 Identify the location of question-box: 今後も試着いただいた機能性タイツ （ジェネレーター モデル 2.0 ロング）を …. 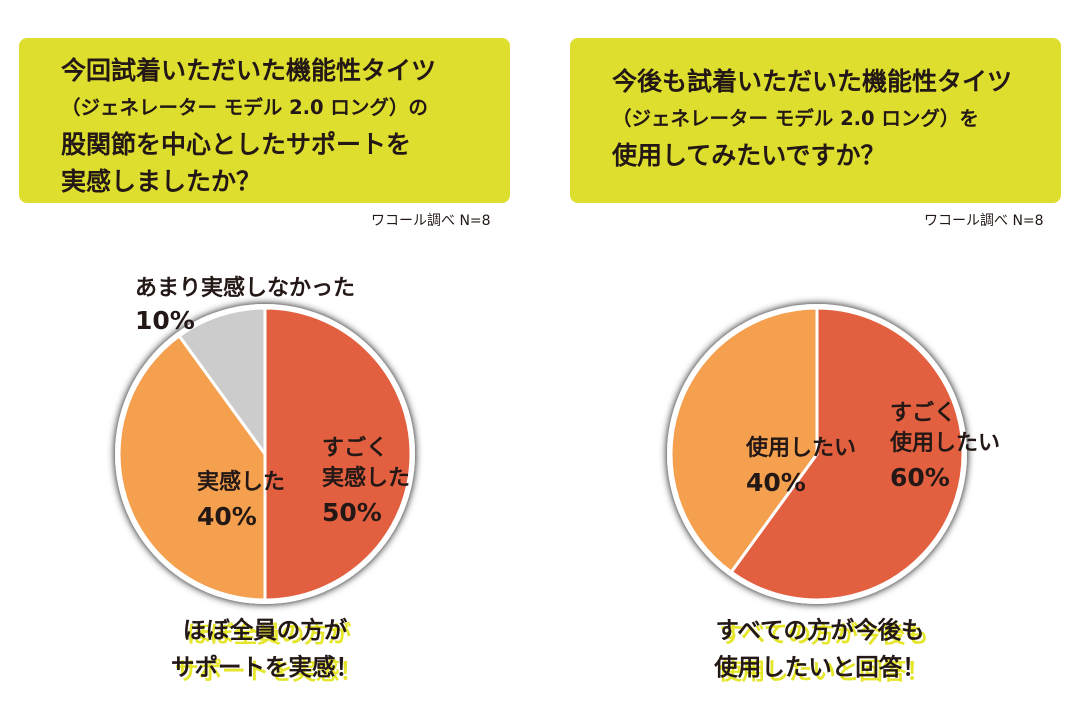
(815, 120).